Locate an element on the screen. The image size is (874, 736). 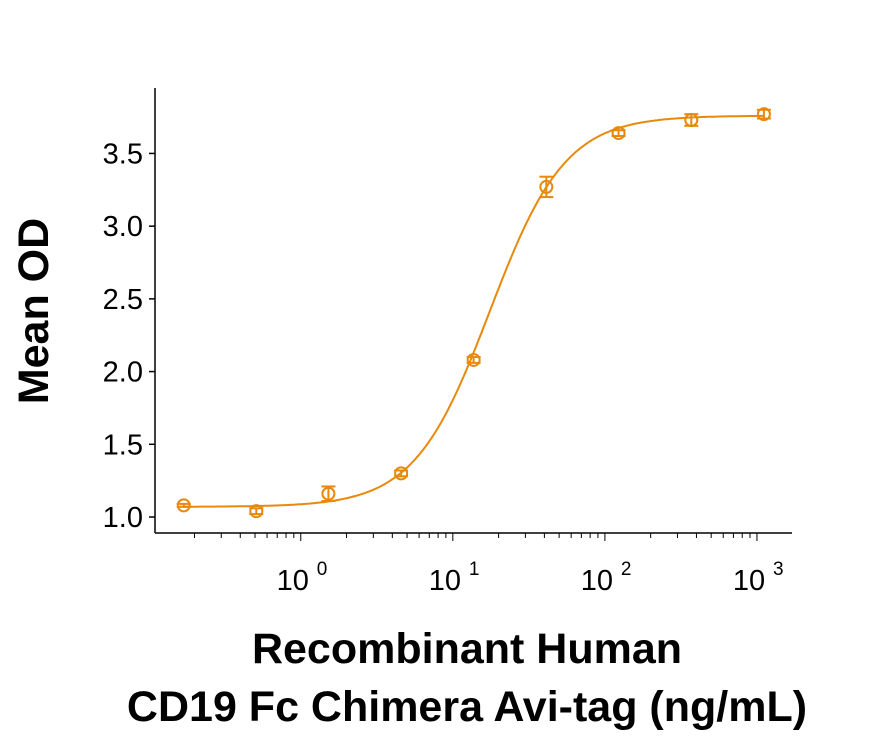
y-tick-label: 3.5 is located at coordinates (123, 154).